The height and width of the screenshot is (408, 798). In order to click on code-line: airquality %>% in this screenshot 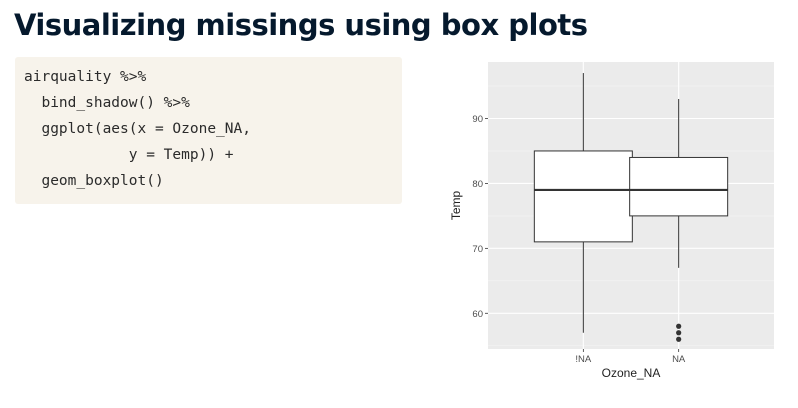, I will do `click(85, 77)`.